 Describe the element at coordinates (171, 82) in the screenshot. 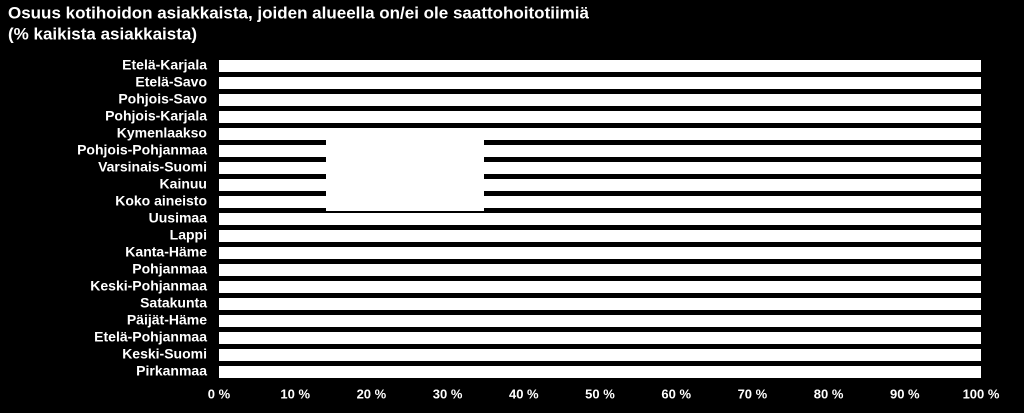

I see `y-tick-label: Etelä-Savo` at that location.